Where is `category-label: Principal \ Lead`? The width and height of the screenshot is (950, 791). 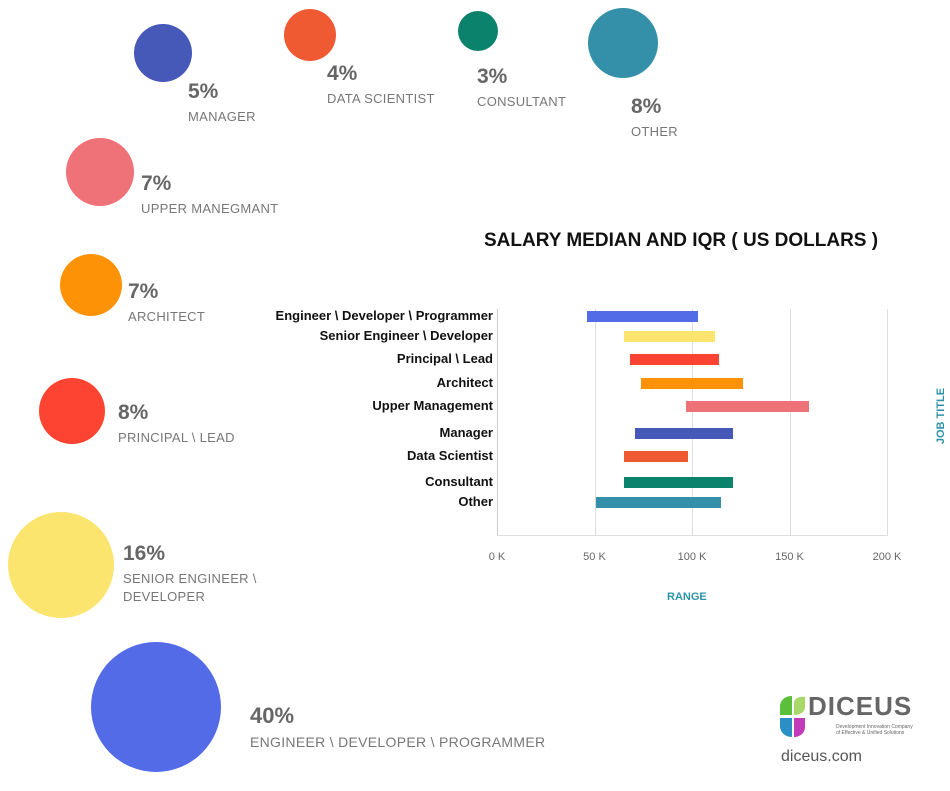 category-label: Principal \ Lead is located at coordinates (444, 358).